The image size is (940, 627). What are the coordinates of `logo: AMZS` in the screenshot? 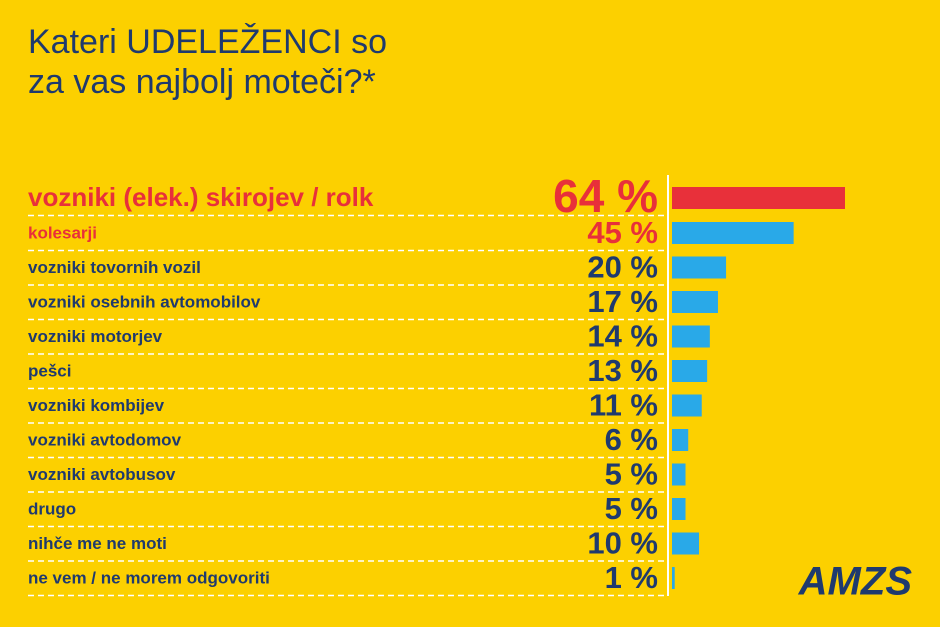 It's located at (855, 582).